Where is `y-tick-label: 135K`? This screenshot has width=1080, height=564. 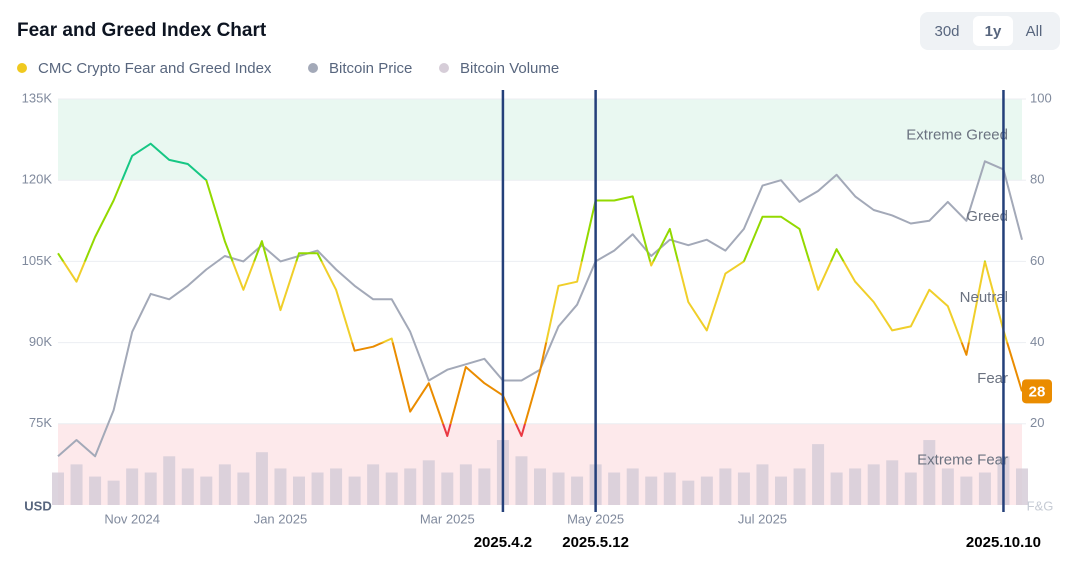
y-tick-label: 135K is located at coordinates (37, 97).